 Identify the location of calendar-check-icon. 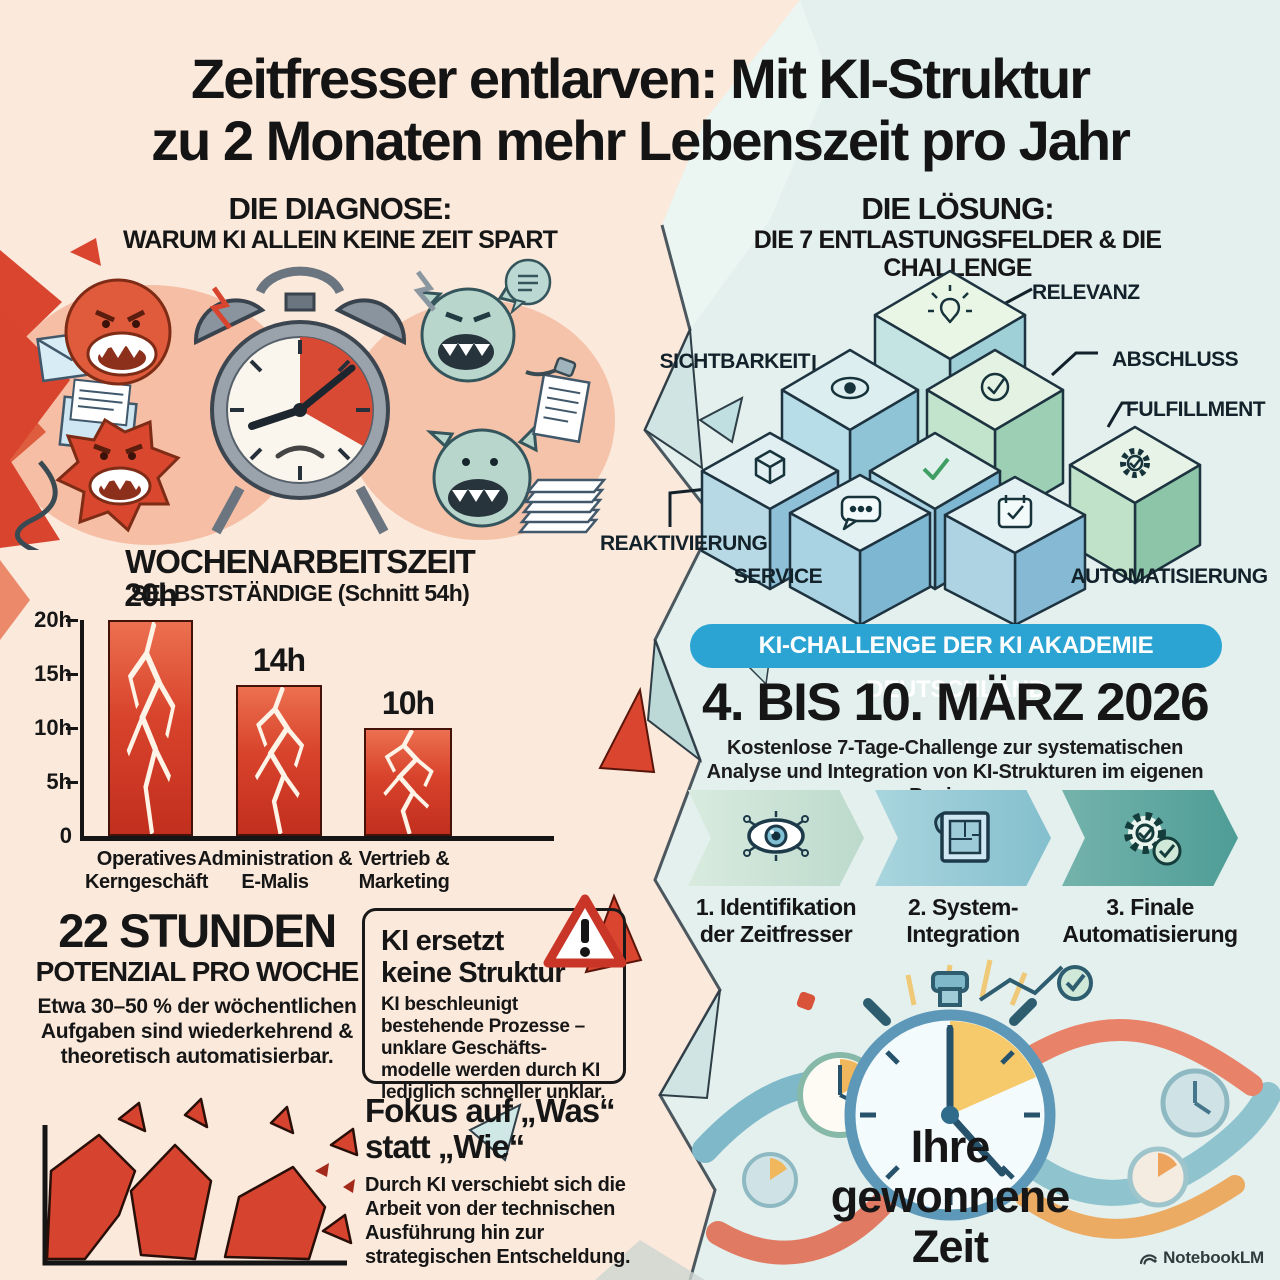
(1015, 512).